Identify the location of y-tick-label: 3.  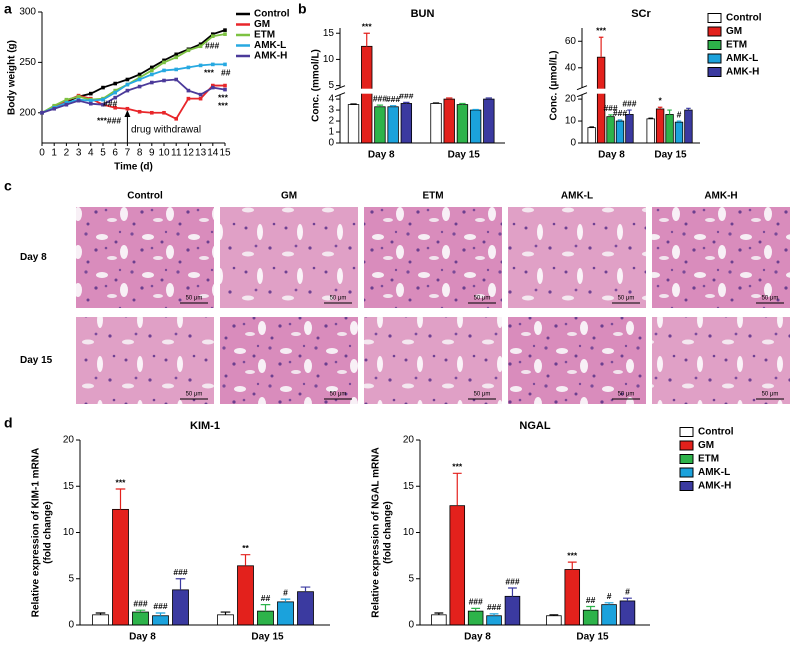
(331, 110).